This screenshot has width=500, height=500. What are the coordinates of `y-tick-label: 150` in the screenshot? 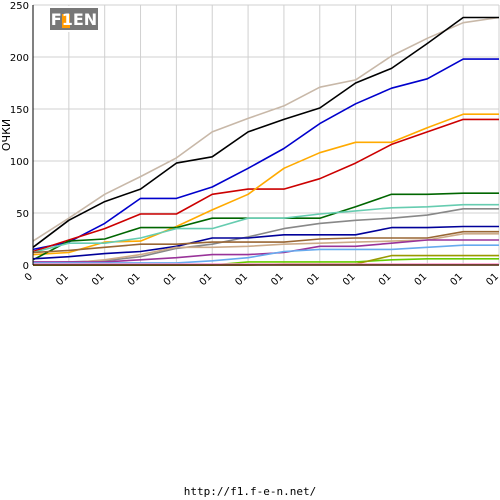 It's located at (19, 110).